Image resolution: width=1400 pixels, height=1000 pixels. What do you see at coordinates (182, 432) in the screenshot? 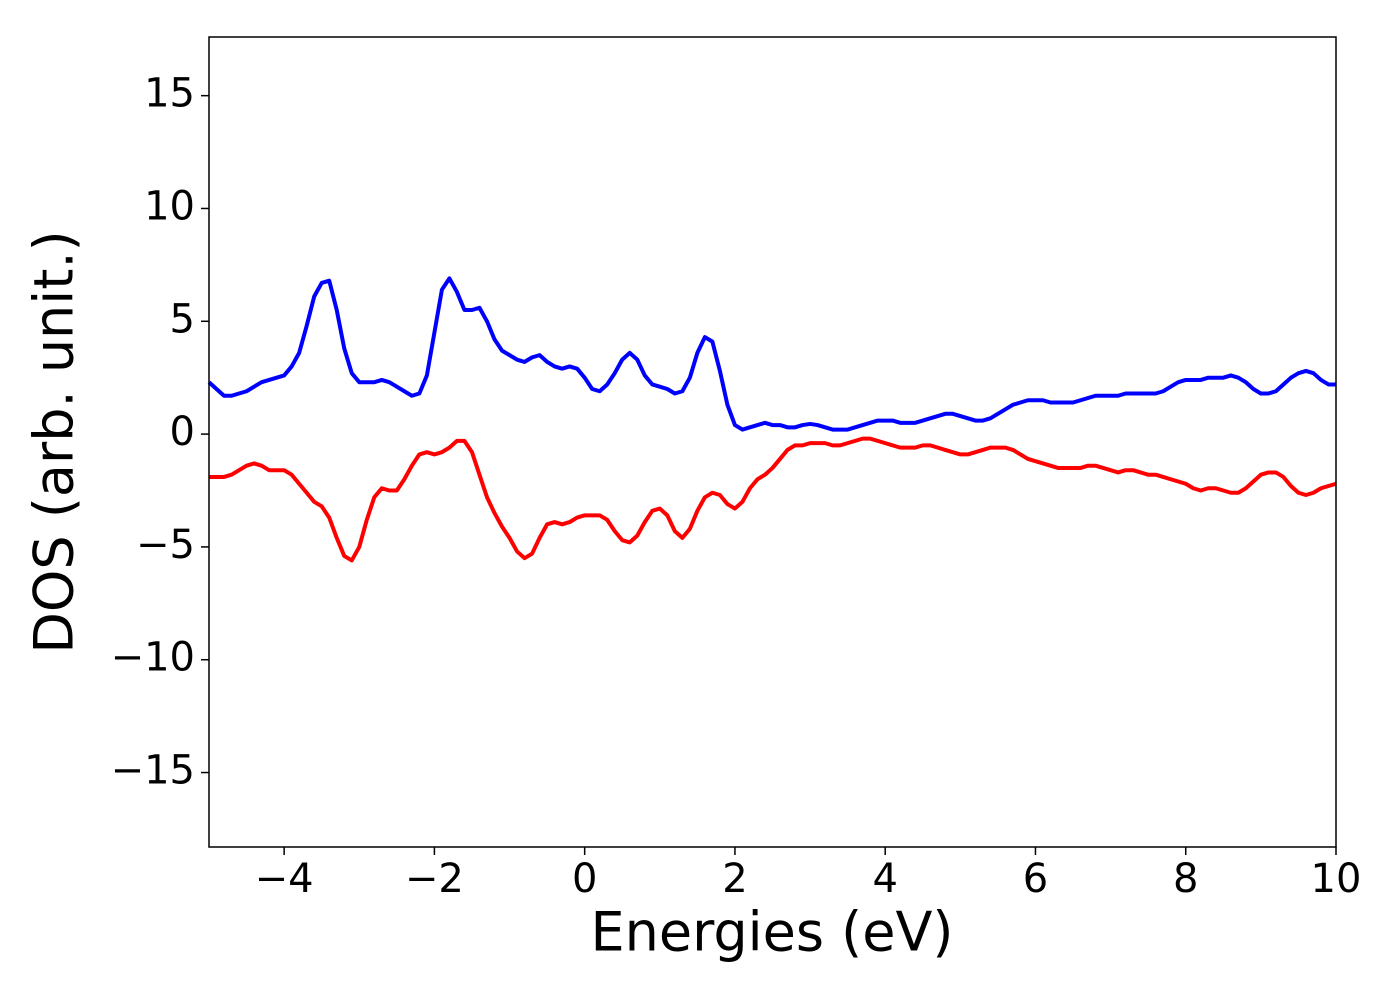
I see `y-tick-label: 0` at bounding box center [182, 432].